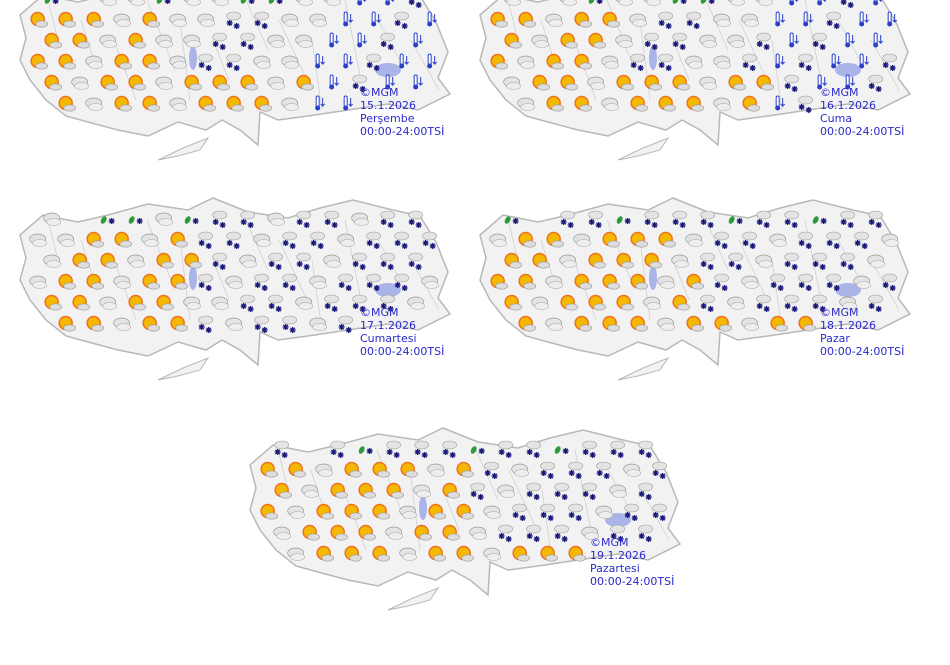 The height and width of the screenshot is (665, 950). I want to click on copyright: ©MGM, so click(379, 312).